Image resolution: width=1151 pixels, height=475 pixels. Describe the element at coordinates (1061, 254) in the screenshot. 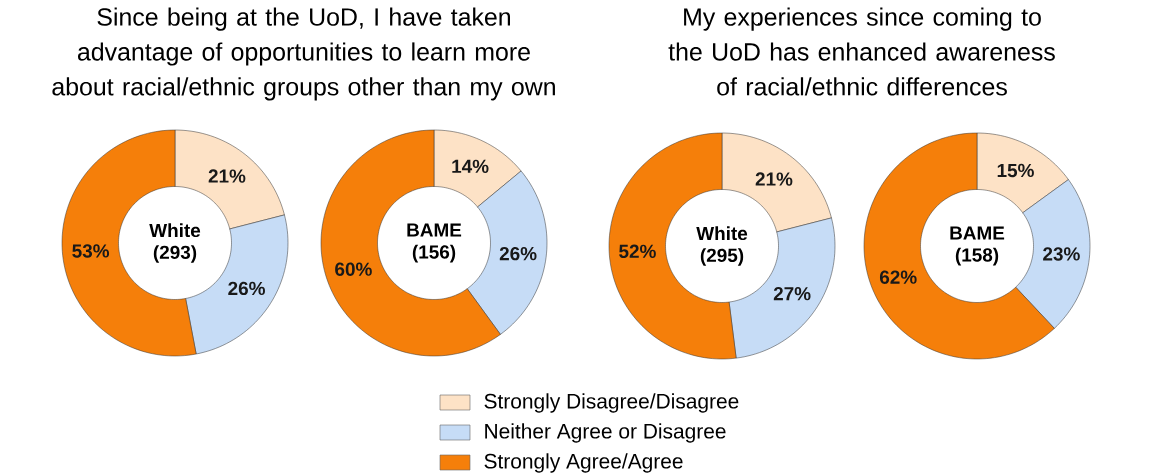

I see `data-label: 23%` at that location.